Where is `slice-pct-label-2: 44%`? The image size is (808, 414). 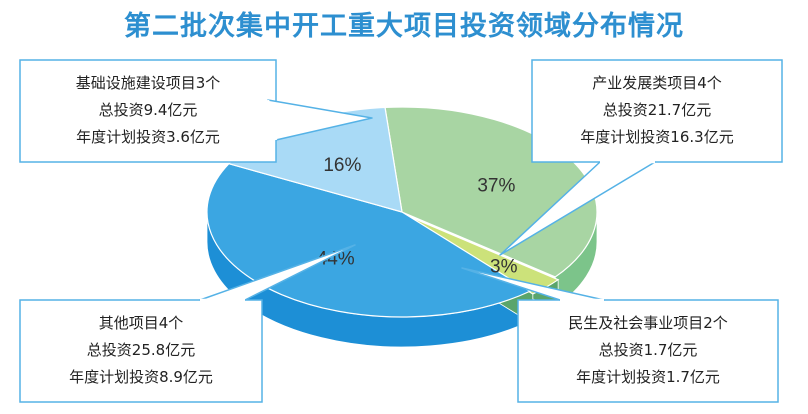 slice-pct-label-2: 44% is located at coordinates (336, 258).